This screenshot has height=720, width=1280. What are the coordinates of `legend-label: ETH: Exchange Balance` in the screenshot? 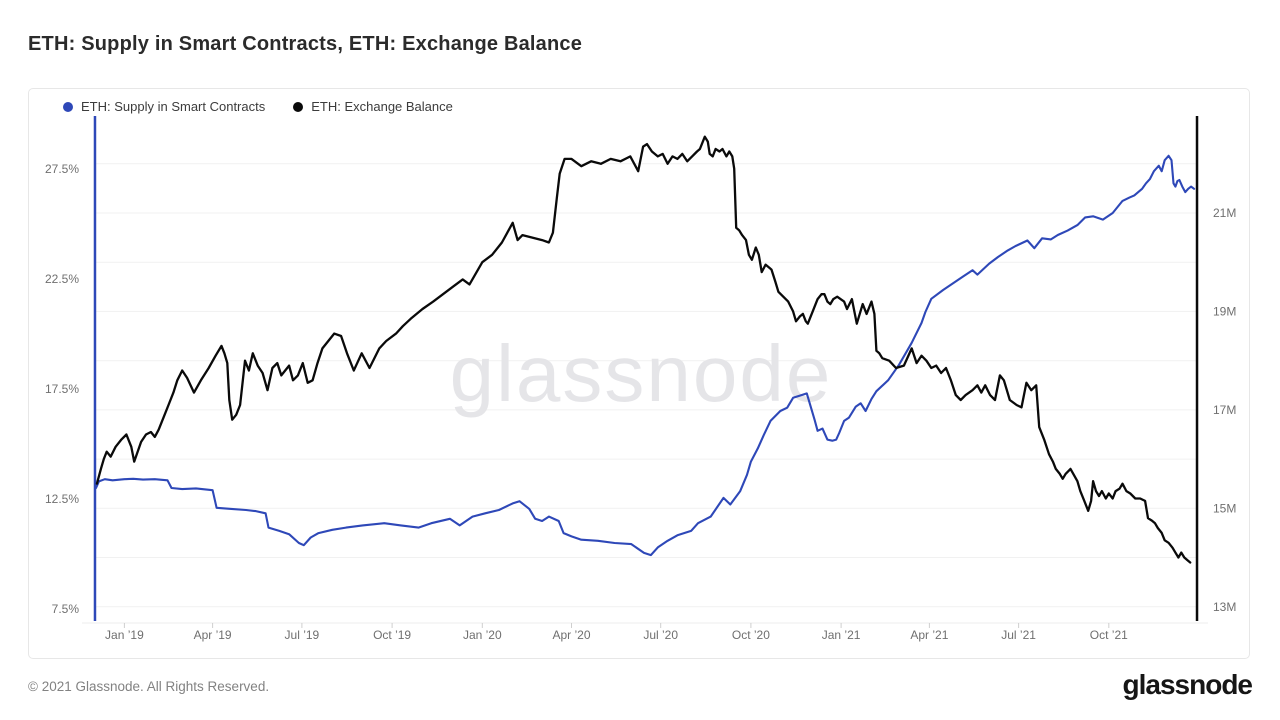 It's located at (382, 106).